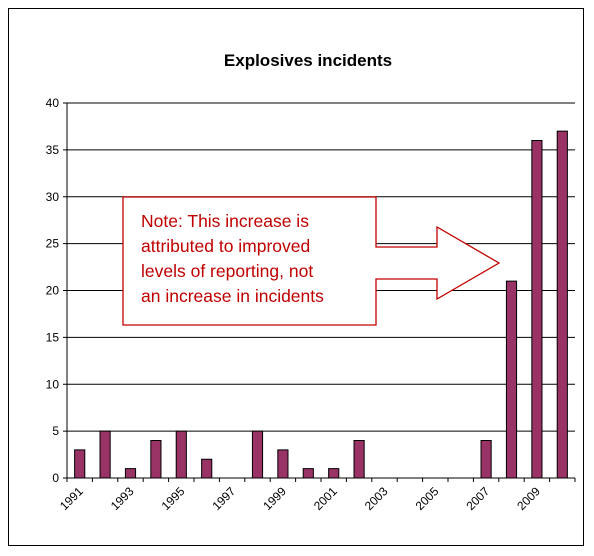  What do you see at coordinates (227, 271) in the screenshot?
I see `note-line-3: levels of reporting, not` at bounding box center [227, 271].